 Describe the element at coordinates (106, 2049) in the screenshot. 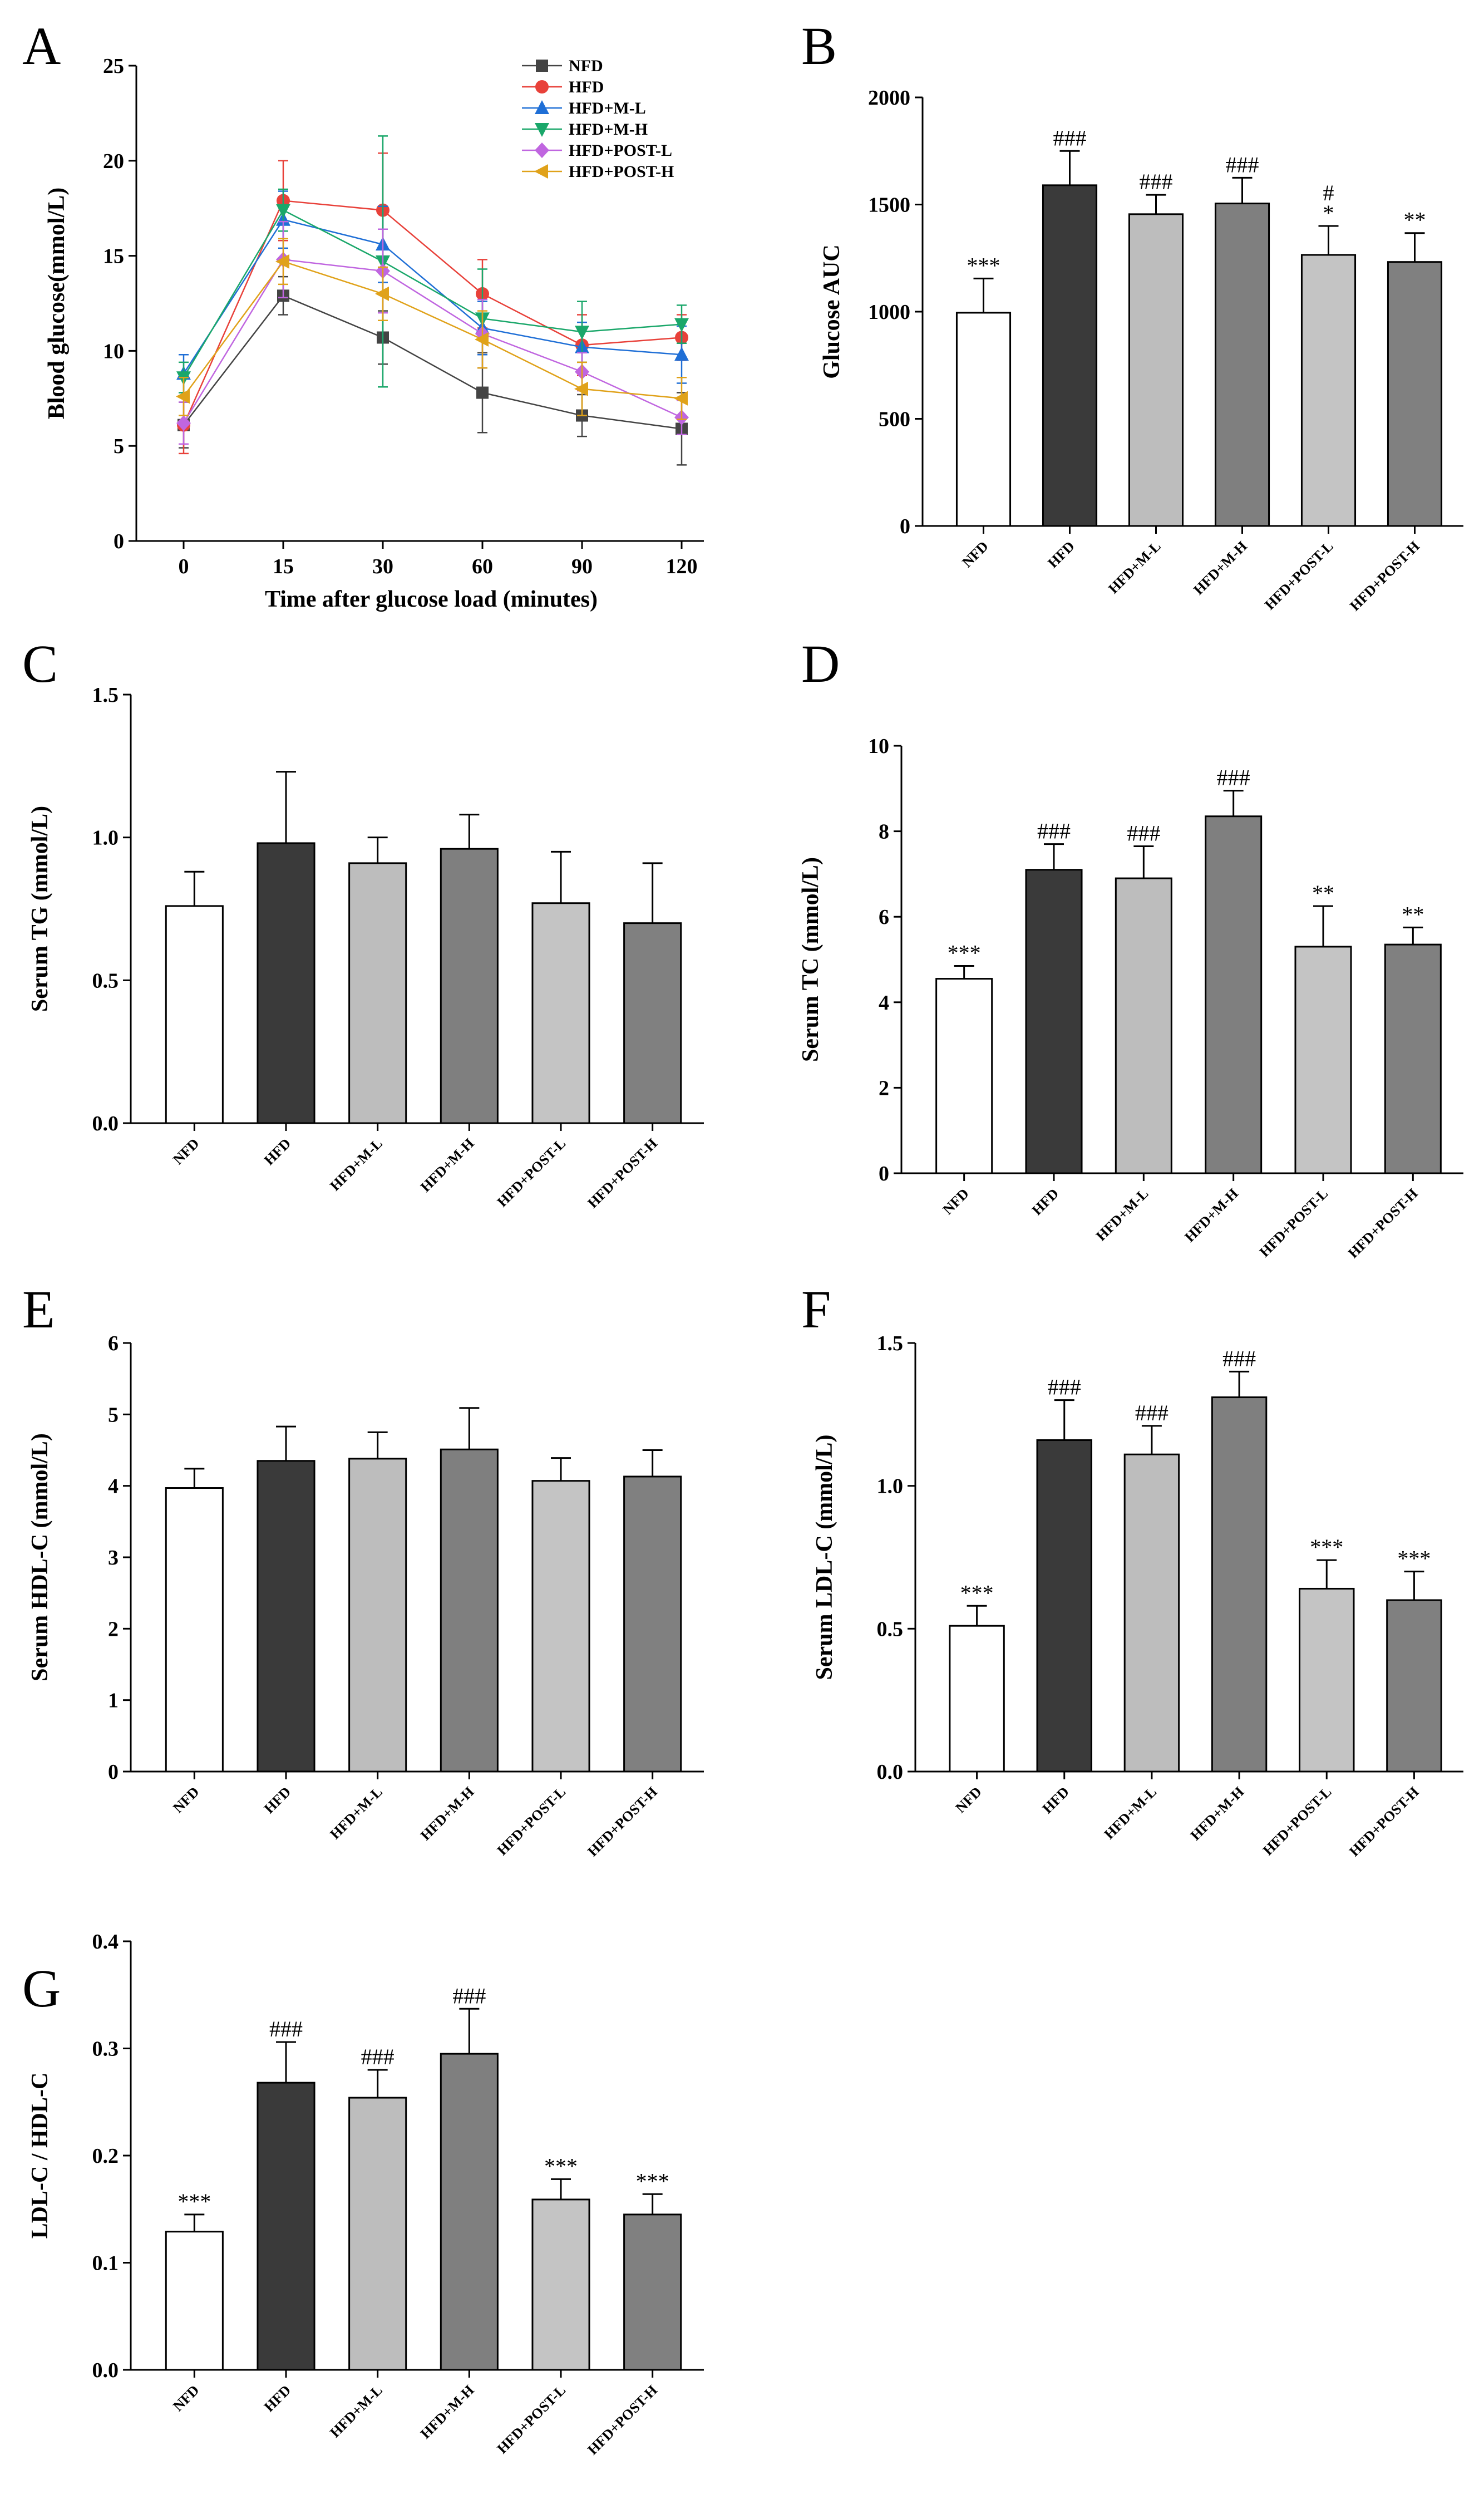

I see `y-tick-label: 0.3` at that location.